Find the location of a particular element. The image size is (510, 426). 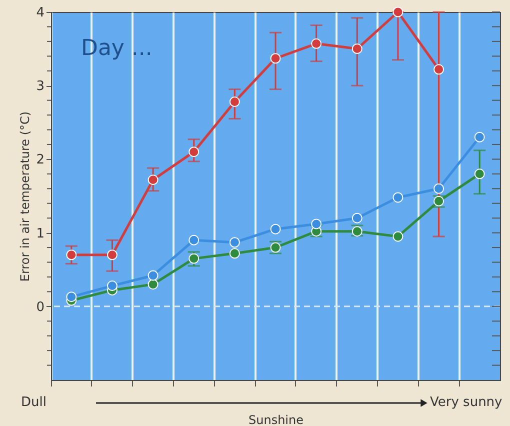

text: Very sunny is located at coordinates (466, 402).